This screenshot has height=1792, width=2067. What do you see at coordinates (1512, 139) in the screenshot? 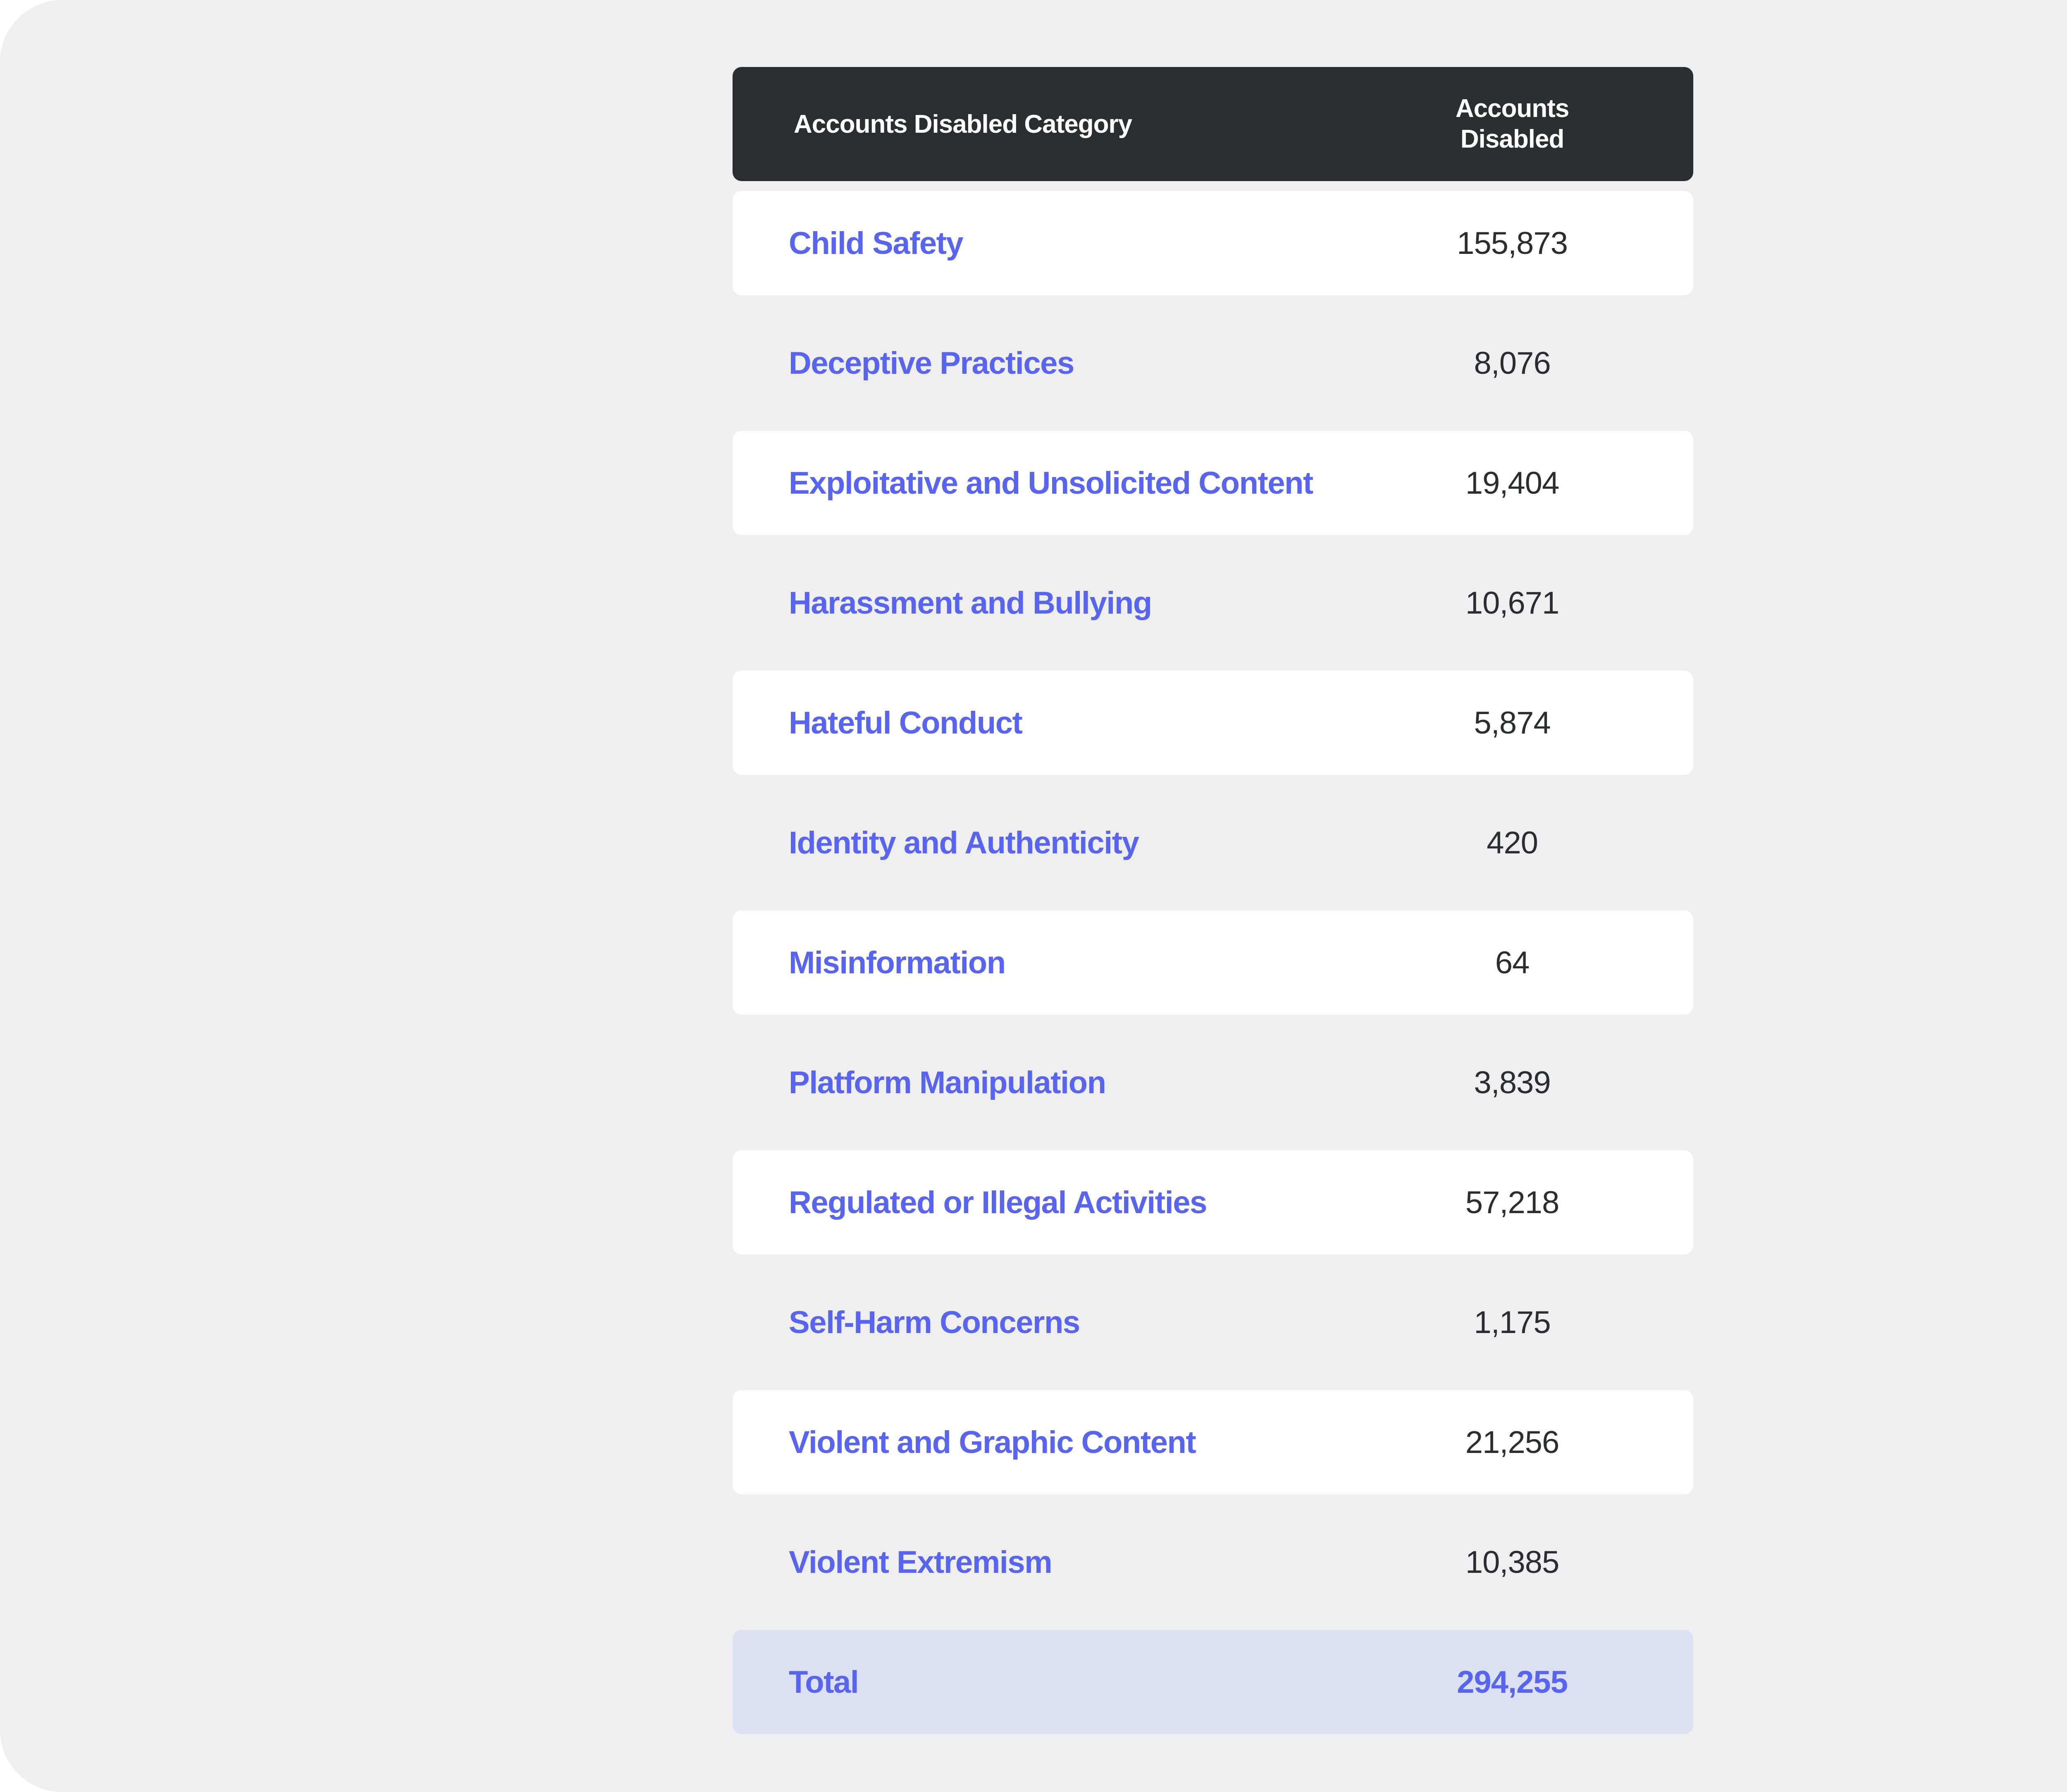
I see `header-count-line2: Disabled` at bounding box center [1512, 139].